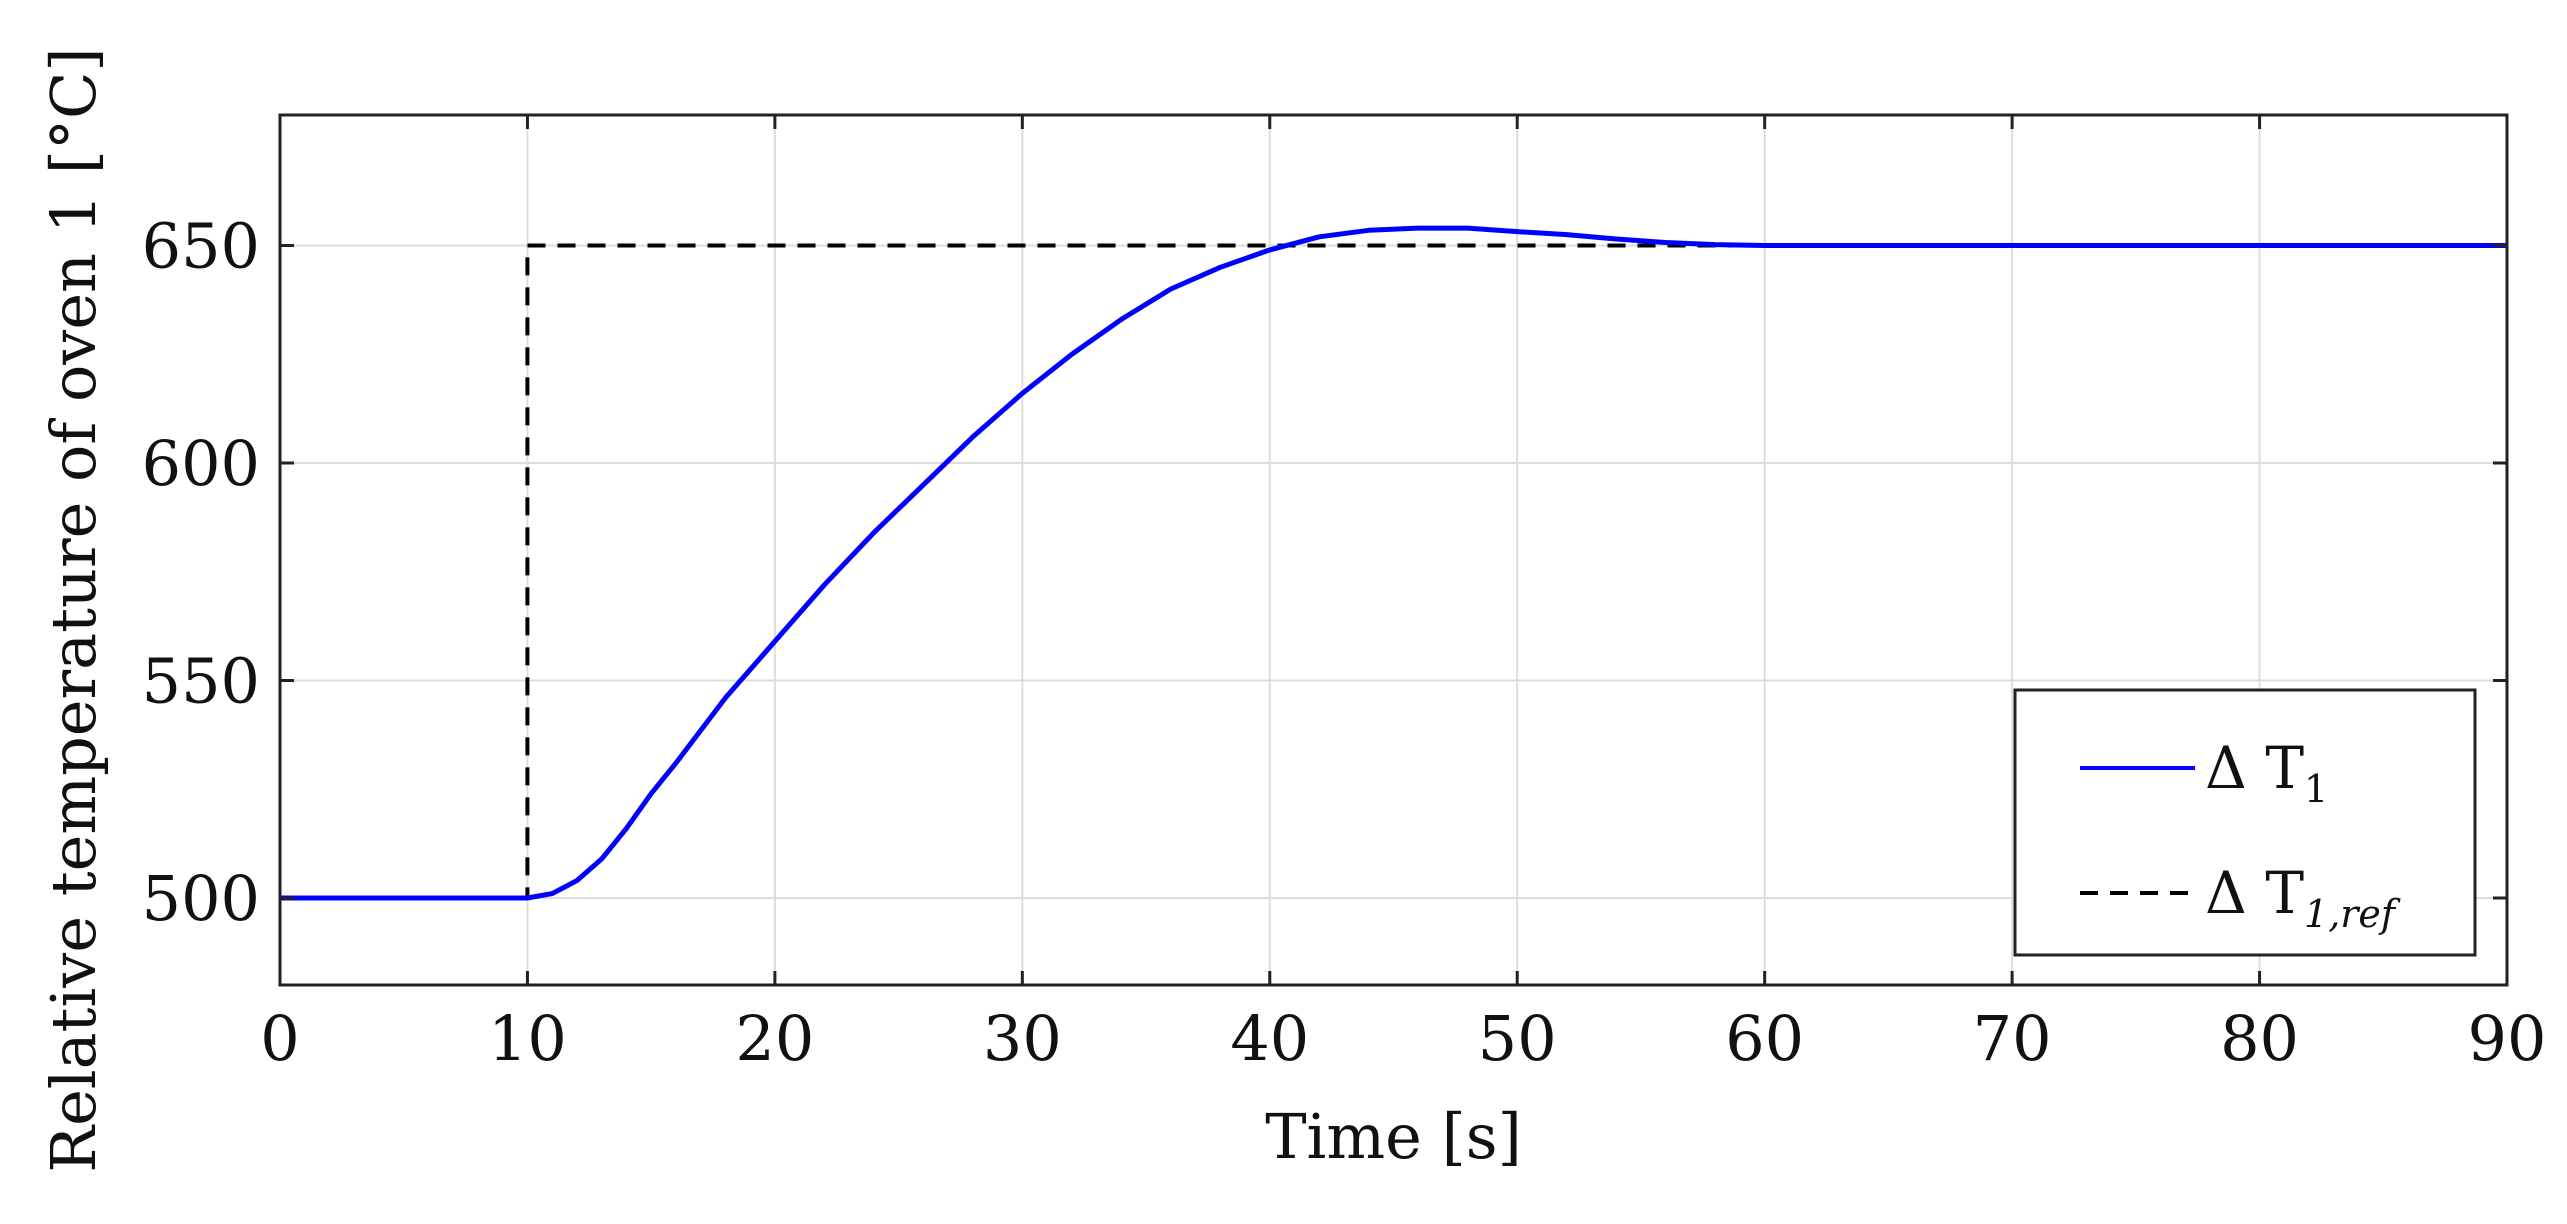  Describe the element at coordinates (73, 609) in the screenshot. I see `y-axis-title: Relative temperature of oven 1 [°C]` at that location.